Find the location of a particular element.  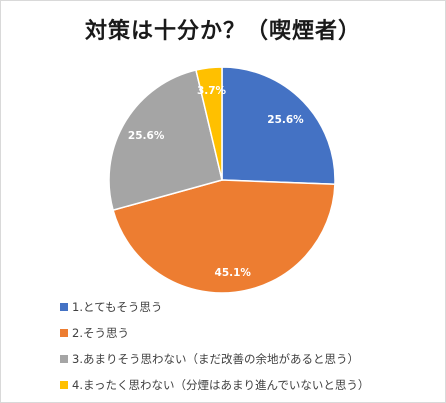

legend-item-3: 3.あまりそう思わない（まだ改善の余地があると思う） is located at coordinates (214, 359).